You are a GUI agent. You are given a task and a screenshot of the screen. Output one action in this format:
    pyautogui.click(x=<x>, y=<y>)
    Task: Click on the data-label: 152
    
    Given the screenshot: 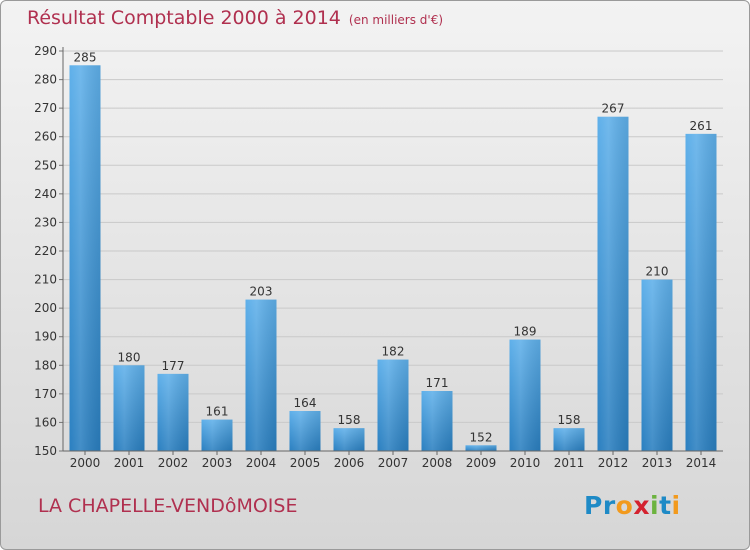 What is the action you would take?
    pyautogui.click(x=481, y=437)
    